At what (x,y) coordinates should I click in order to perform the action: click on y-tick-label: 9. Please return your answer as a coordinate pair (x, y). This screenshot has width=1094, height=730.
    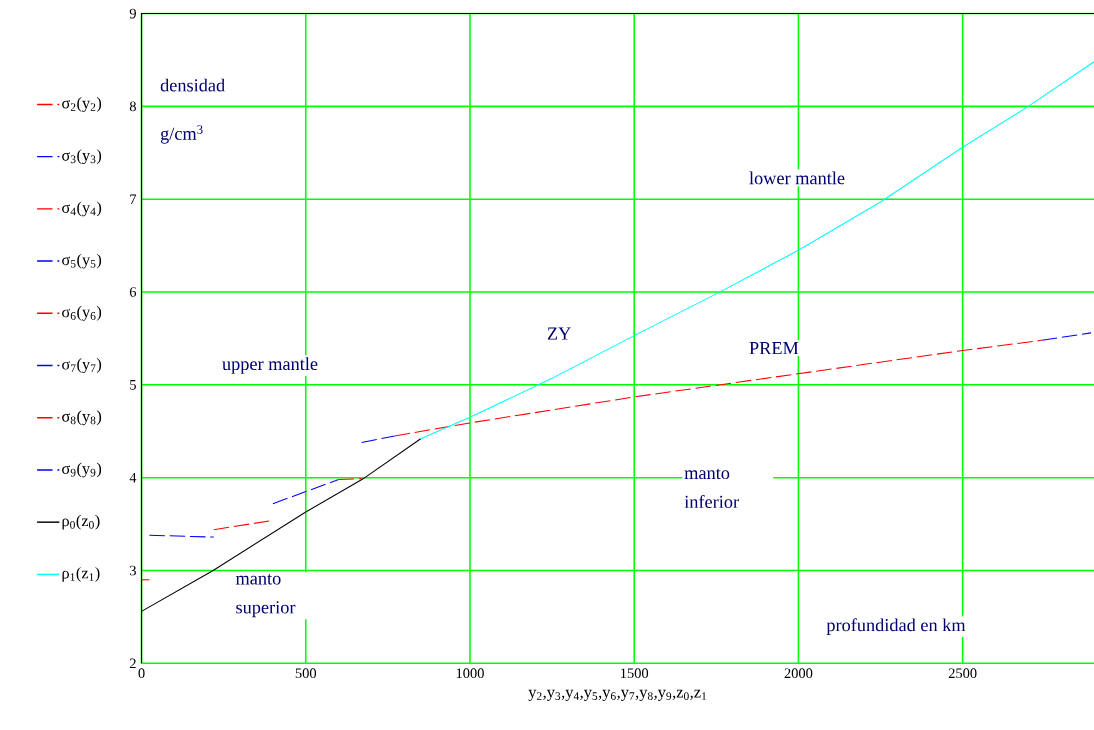
    Looking at the image, I should click on (132, 13).